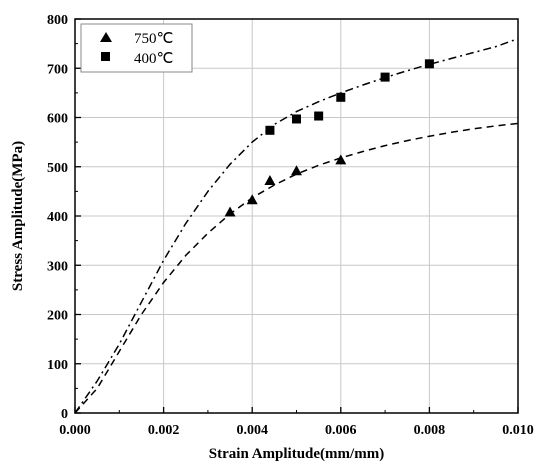 This screenshot has width=550, height=466. I want to click on y-tick-label: 400, so click(57, 217).